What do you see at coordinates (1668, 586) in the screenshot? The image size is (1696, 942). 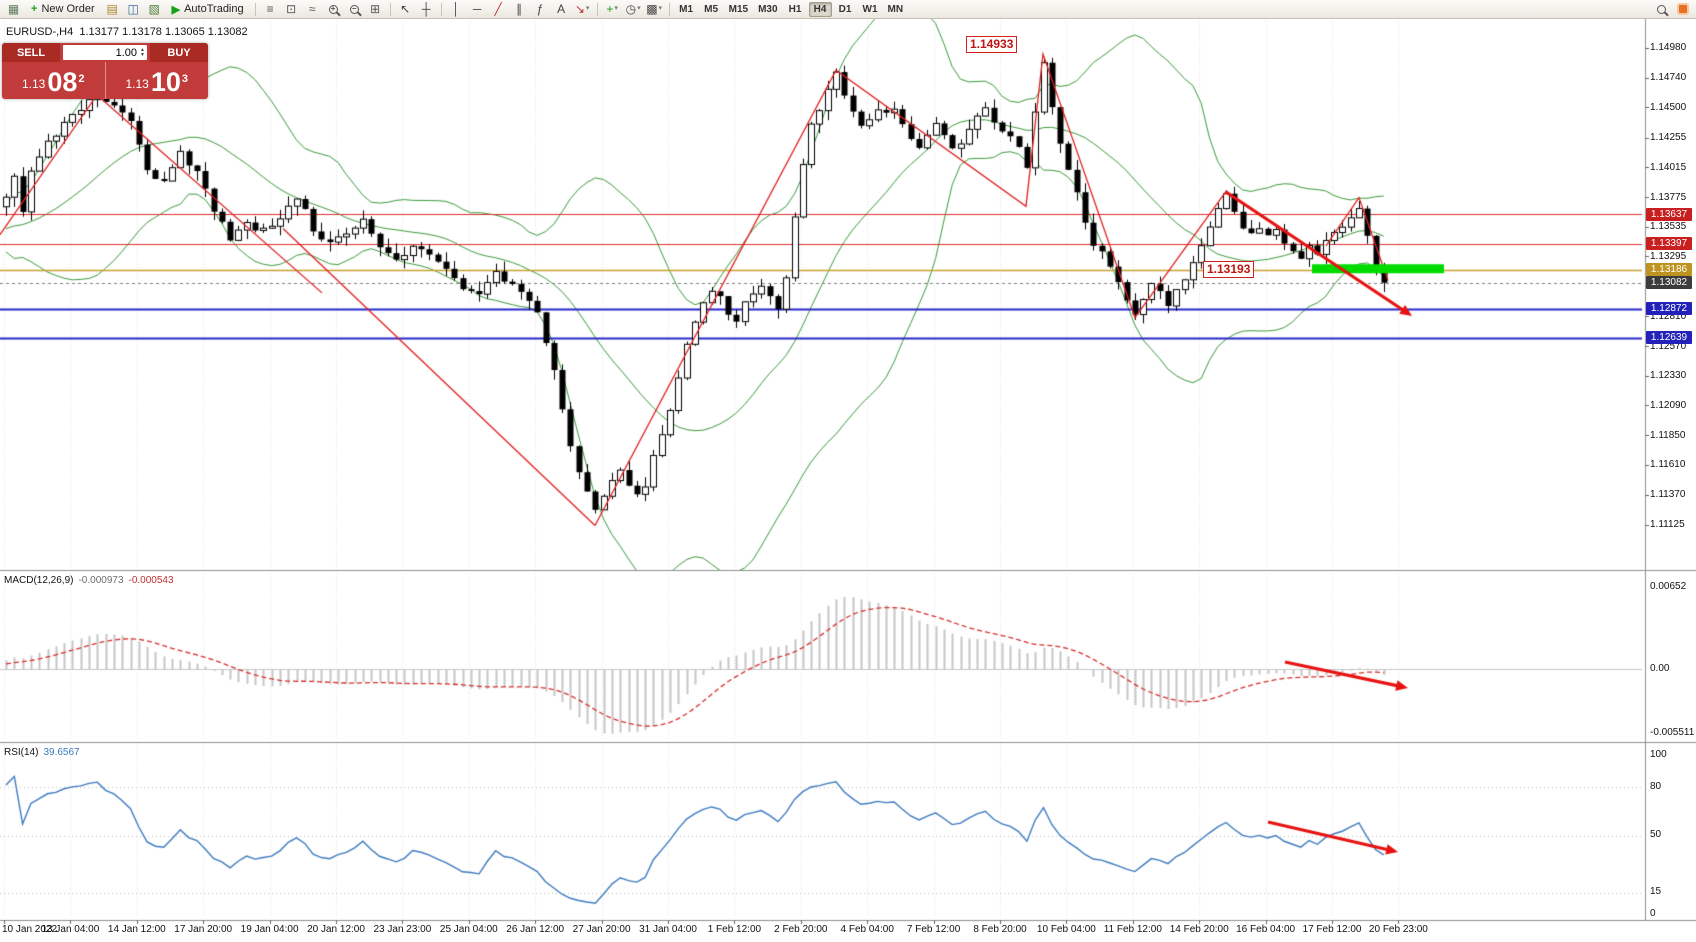 I see `macd-scale-tick: 0.00652` at bounding box center [1668, 586].